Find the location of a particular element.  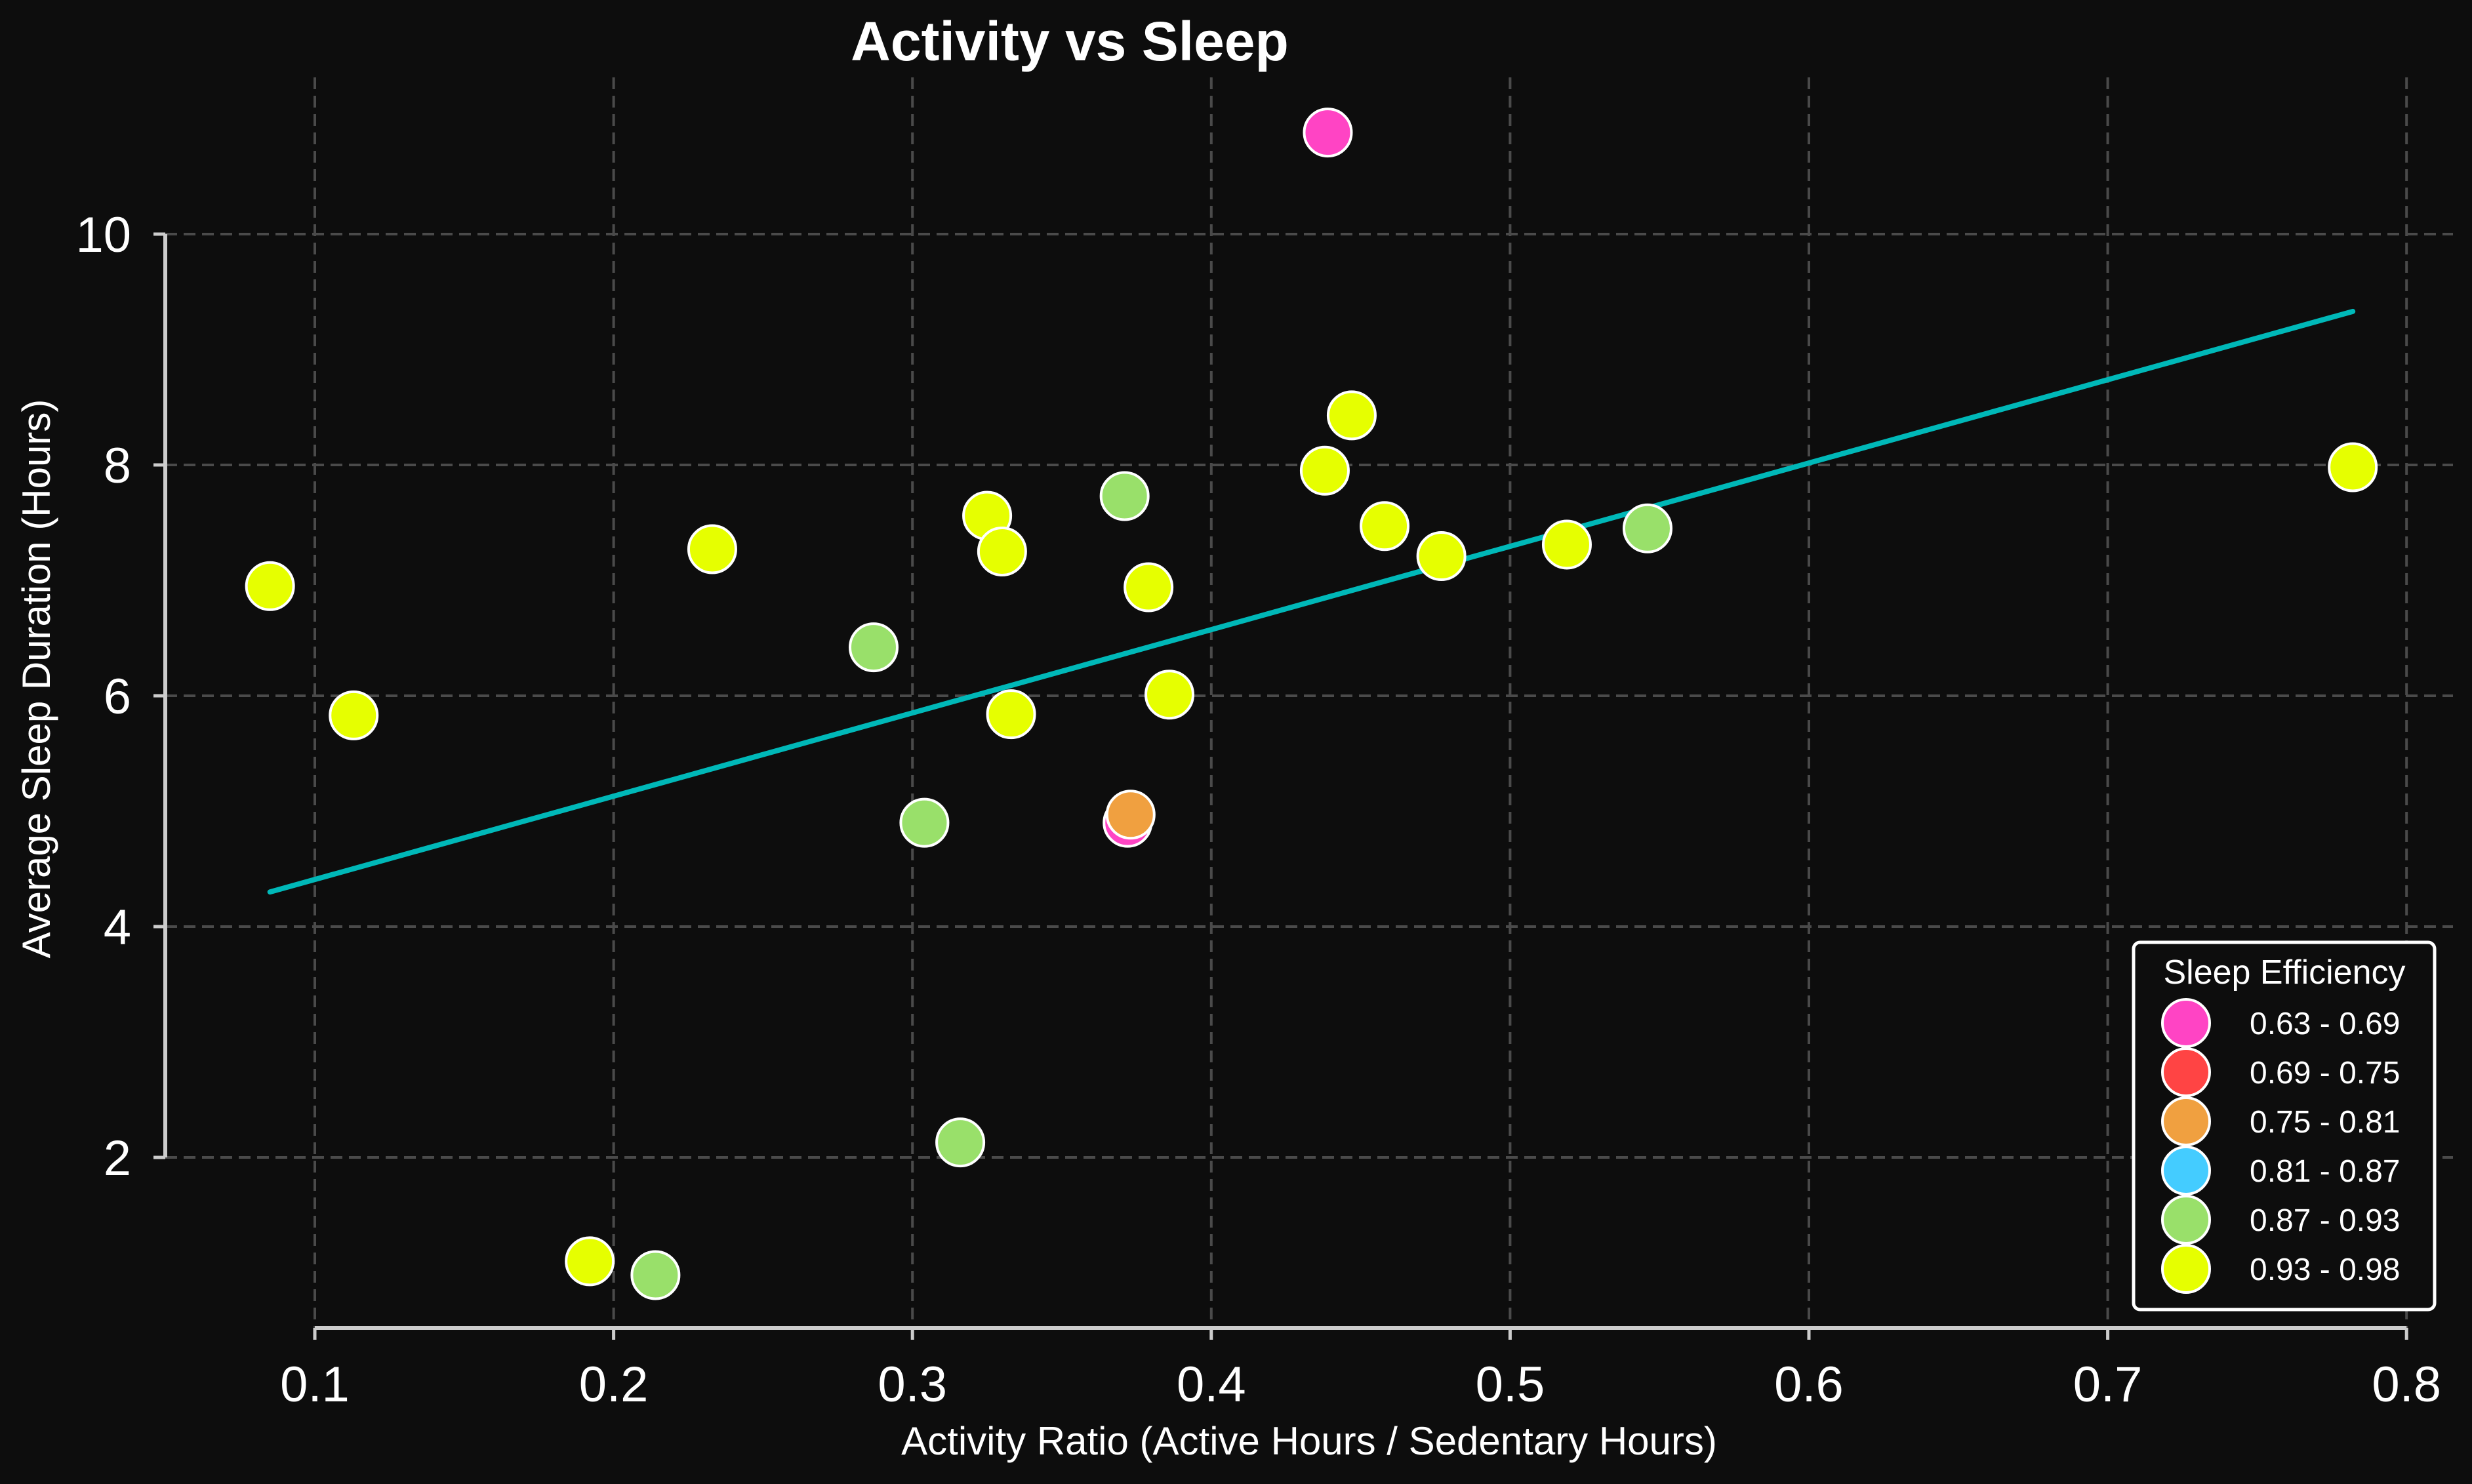

y-tick-label: 2 is located at coordinates (118, 1158).